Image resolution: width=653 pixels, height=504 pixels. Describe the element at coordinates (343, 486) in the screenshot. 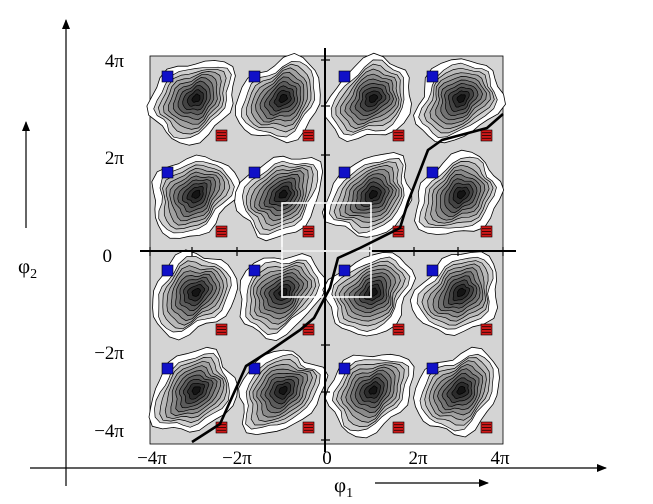

I see `x-axis-label: φ1` at that location.